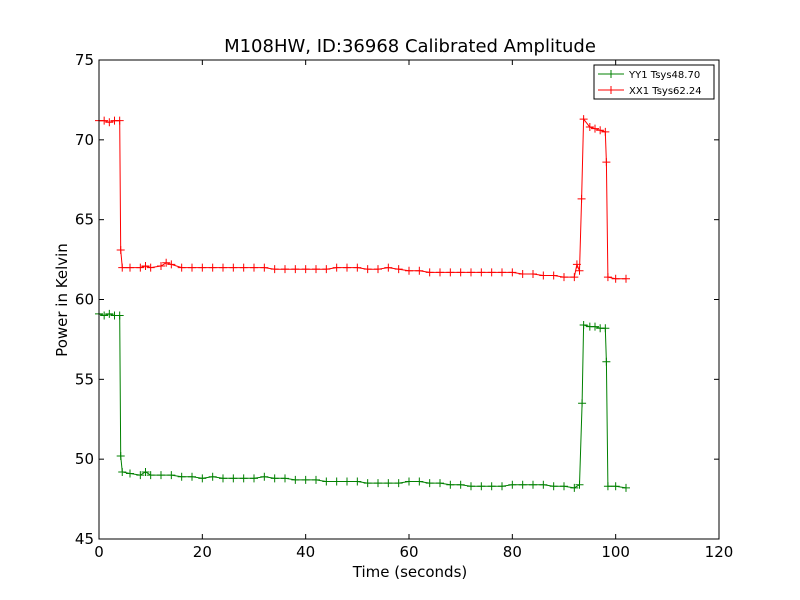 The image size is (800, 600). I want to click on x-tick-label: 0, so click(99, 552).